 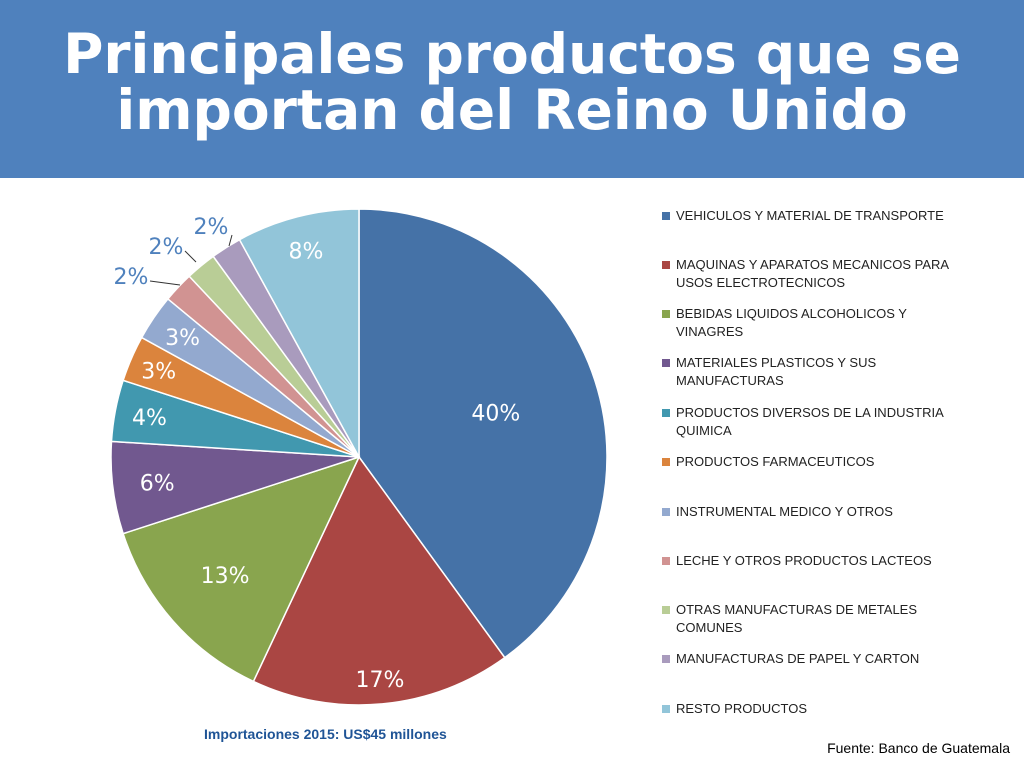 I want to click on data-label: 6%, so click(x=157, y=483).